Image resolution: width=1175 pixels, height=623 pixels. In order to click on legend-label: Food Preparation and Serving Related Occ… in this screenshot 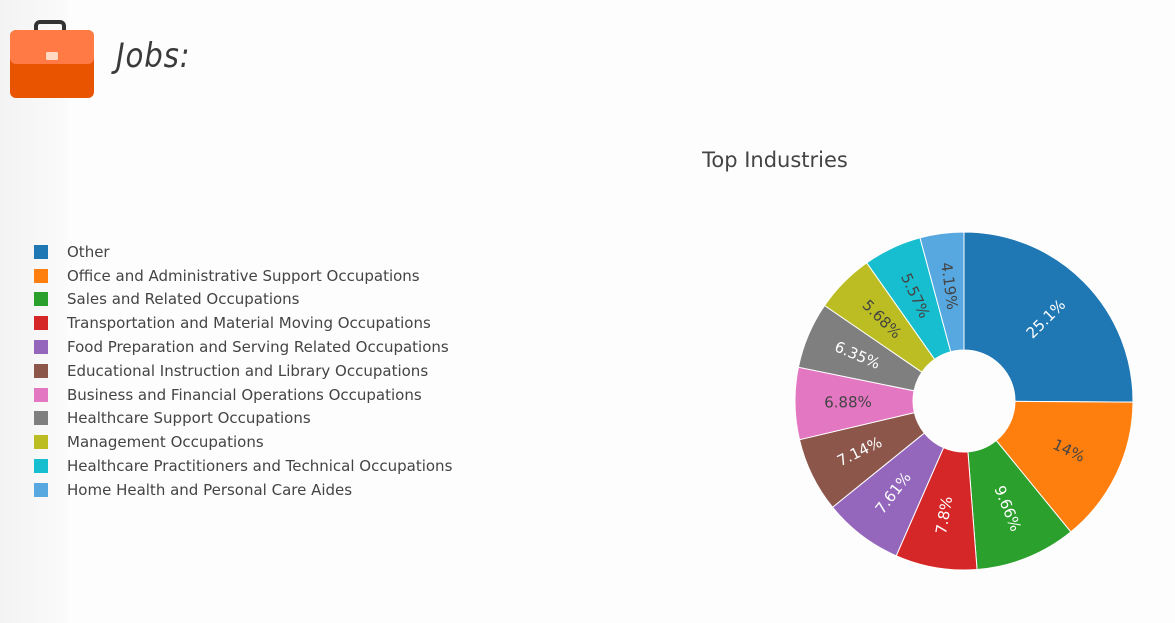, I will do `click(258, 347)`.